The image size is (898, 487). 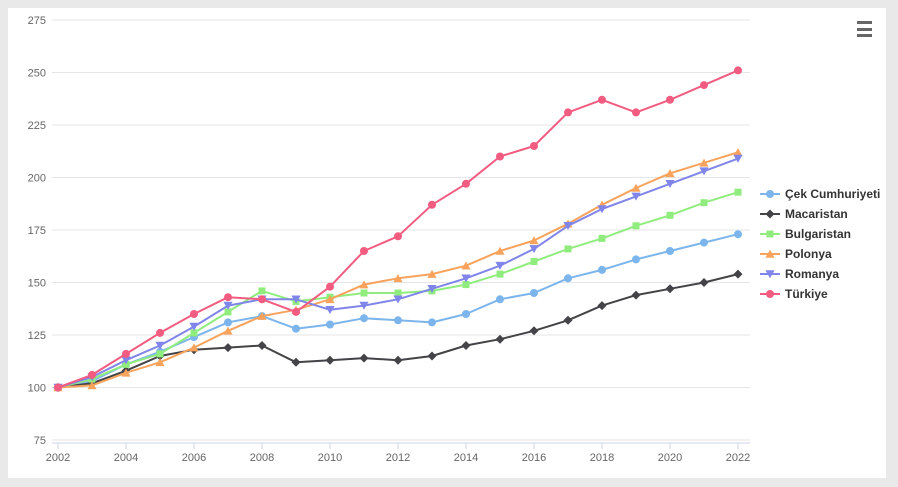 I want to click on x-axis-label: 2010, so click(x=330, y=458).